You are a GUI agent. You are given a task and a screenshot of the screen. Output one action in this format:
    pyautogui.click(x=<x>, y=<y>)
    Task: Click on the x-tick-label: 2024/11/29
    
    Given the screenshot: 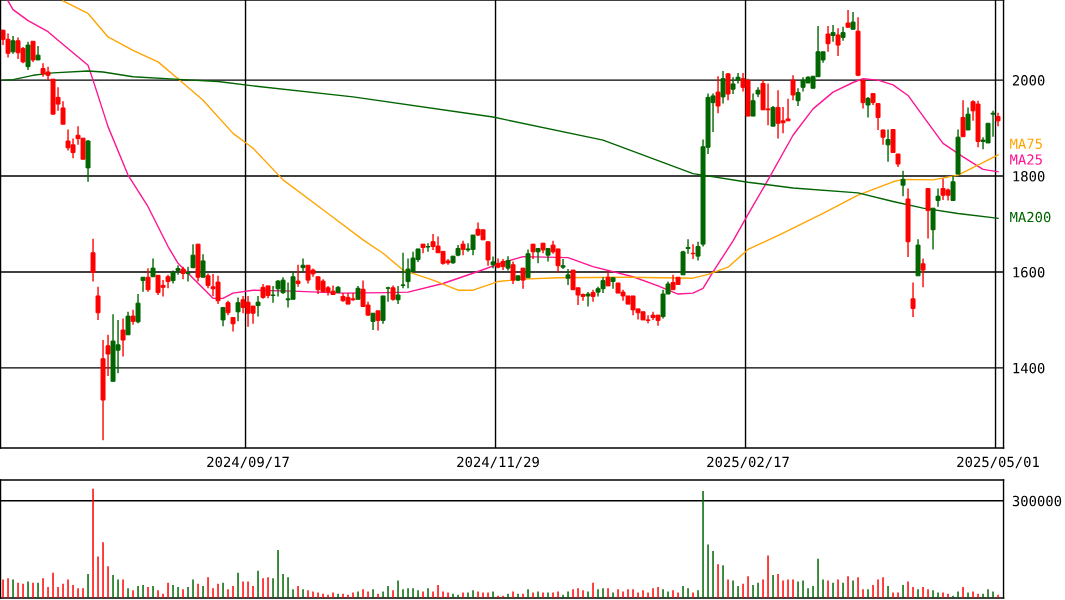 What is the action you would take?
    pyautogui.click(x=498, y=462)
    